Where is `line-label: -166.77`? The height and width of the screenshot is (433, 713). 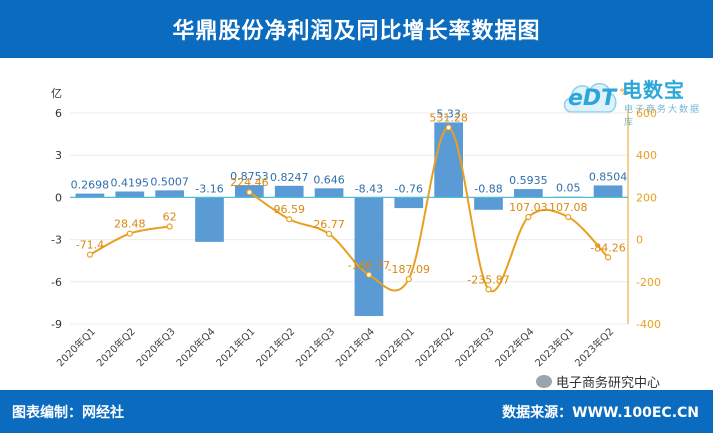 line-label: -166.77 is located at coordinates (369, 265).